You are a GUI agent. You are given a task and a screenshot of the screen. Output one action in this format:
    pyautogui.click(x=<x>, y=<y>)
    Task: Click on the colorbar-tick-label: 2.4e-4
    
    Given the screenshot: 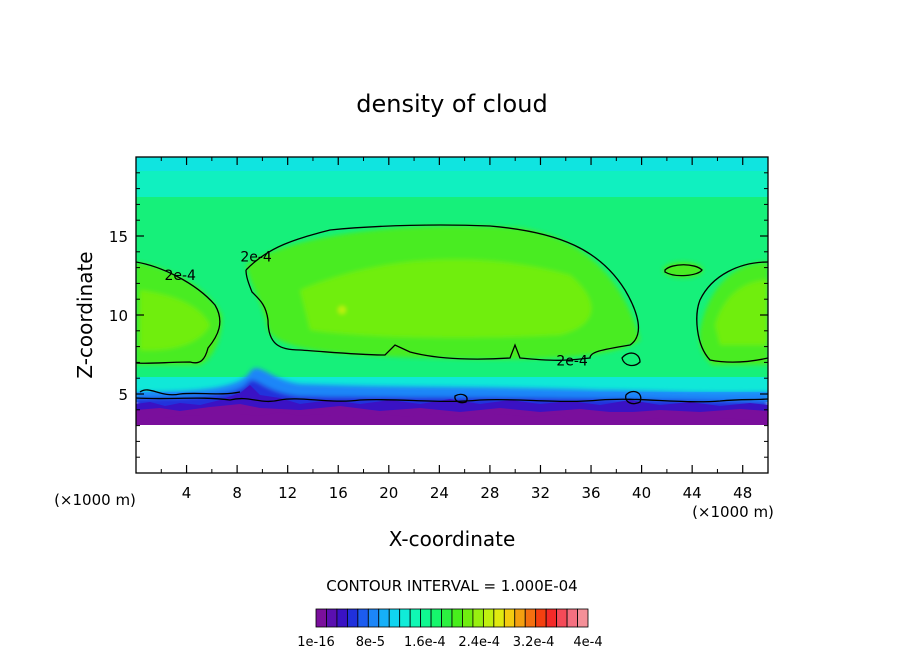 What is the action you would take?
    pyautogui.click(x=479, y=642)
    